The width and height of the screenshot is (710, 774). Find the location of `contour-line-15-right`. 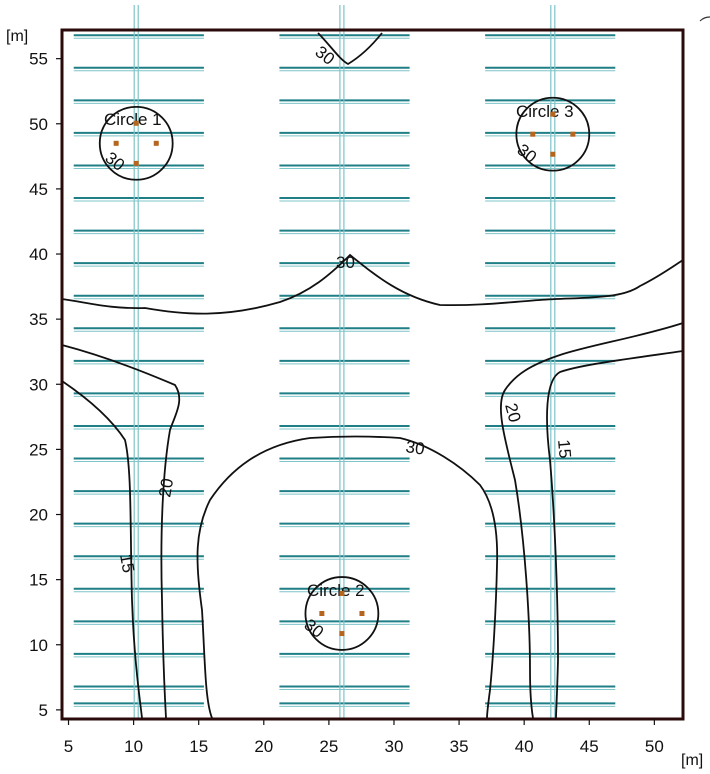

contour-line-15-right is located at coordinates (615, 534).